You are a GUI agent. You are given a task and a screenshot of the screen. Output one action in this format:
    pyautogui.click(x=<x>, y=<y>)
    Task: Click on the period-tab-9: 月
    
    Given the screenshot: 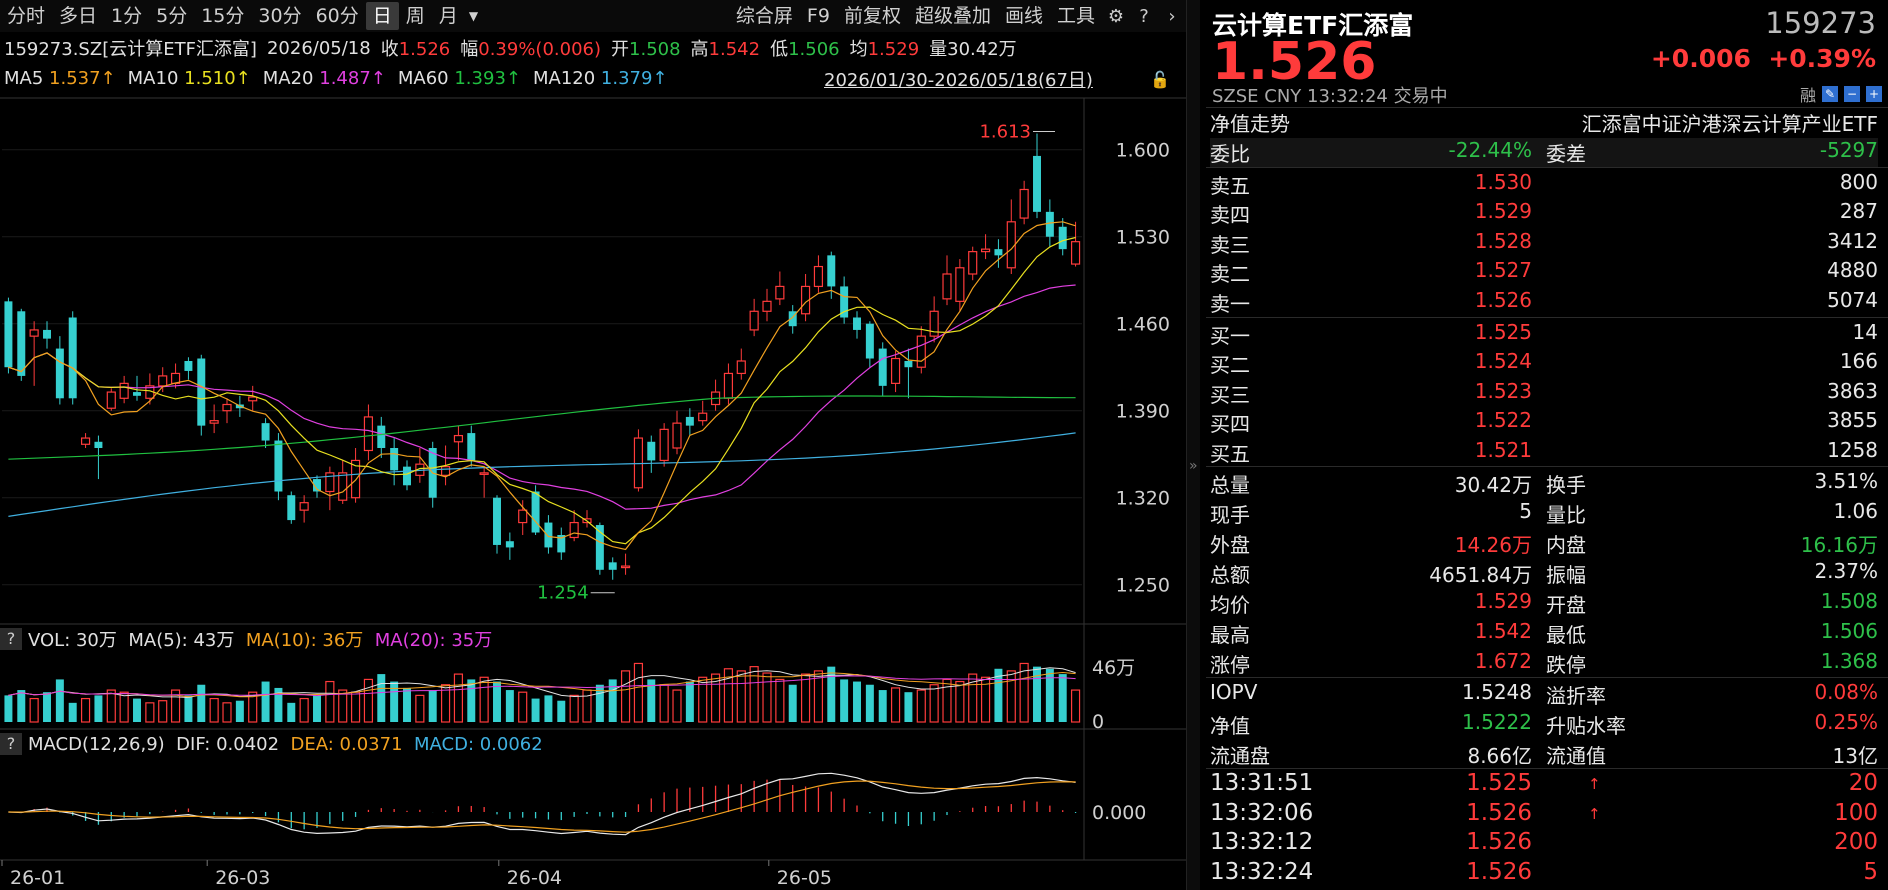 What is the action you would take?
    pyautogui.click(x=448, y=16)
    